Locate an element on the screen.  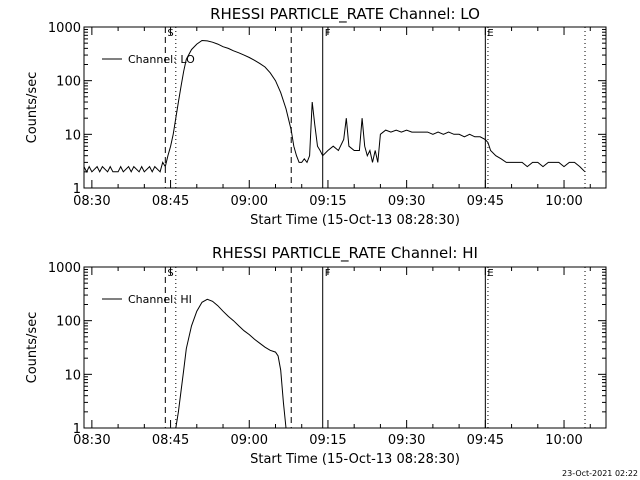
footer-timestamp: 23-Oct-2021 02:22 is located at coordinates (600, 473).